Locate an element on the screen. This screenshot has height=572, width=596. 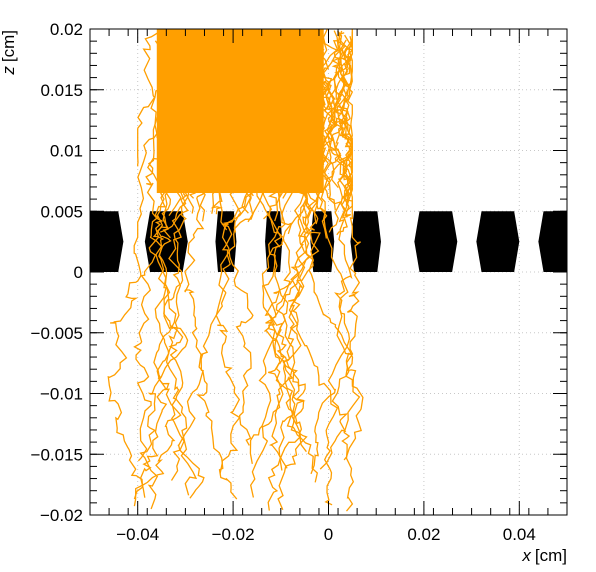
y-tick-label-7: 0.015 is located at coordinates (61, 90).